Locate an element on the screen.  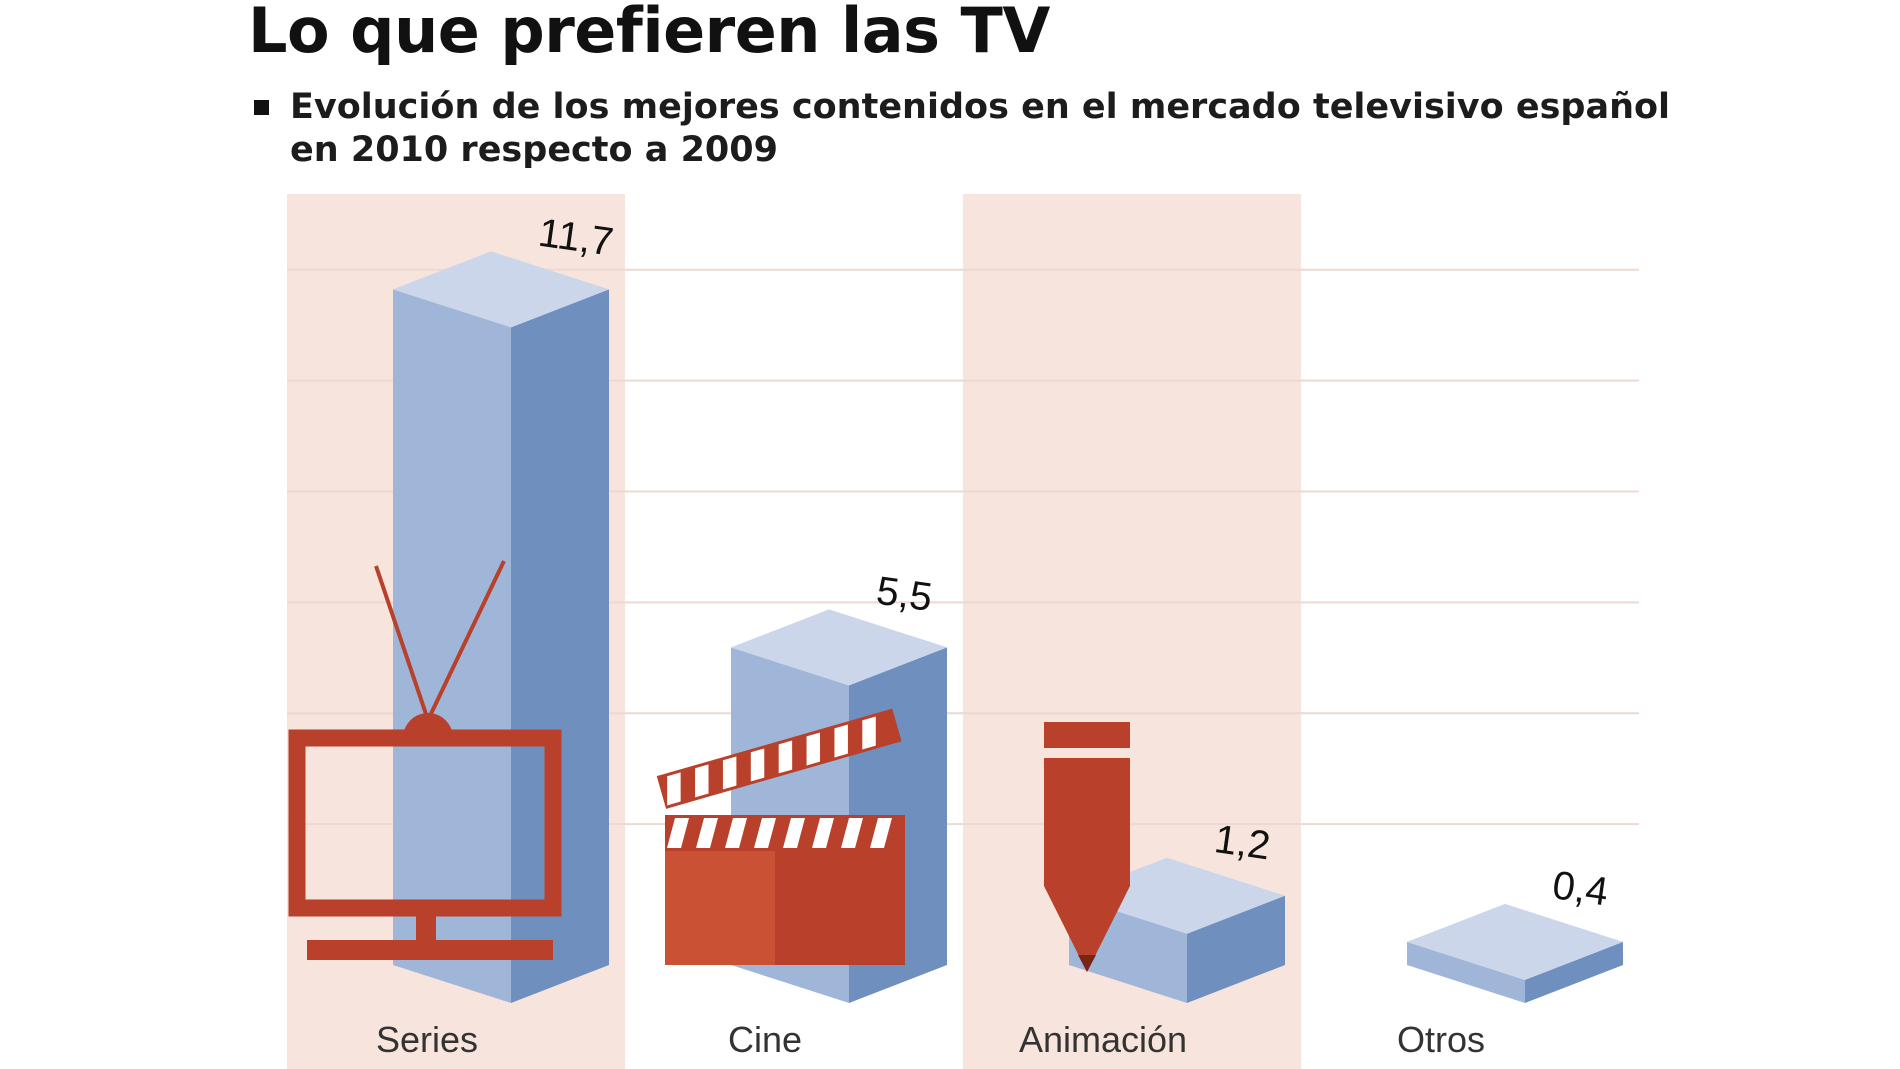
pencil-tip is located at coordinates (1087, 925).